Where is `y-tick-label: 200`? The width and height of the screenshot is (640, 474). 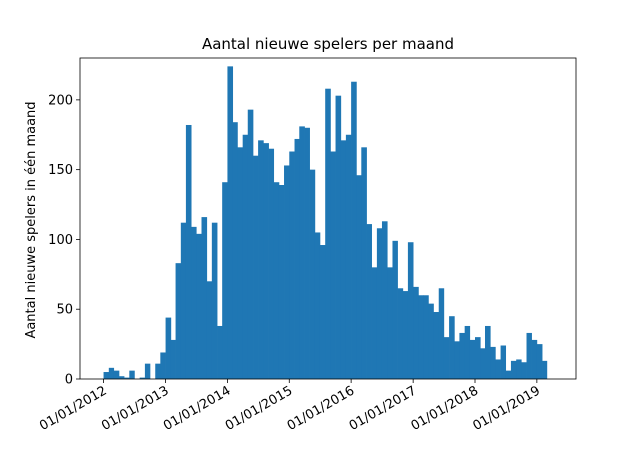
y-tick-label: 200 is located at coordinates (60, 100).